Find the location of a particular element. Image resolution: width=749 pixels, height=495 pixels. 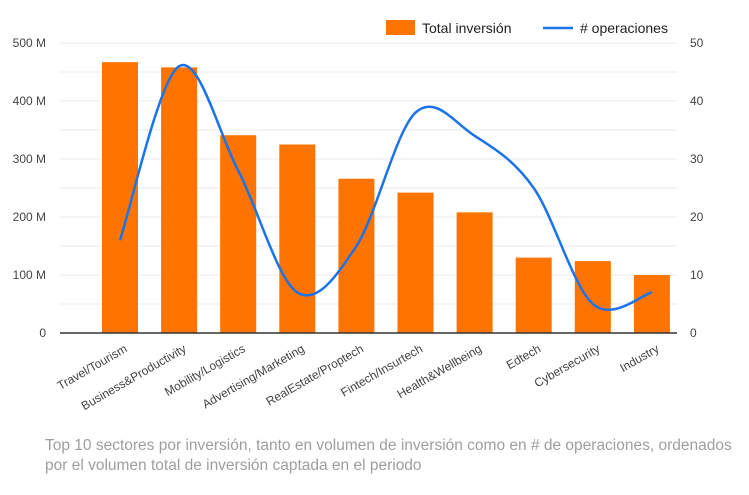

left-axis-tick-label: 400 M is located at coordinates (29, 101).